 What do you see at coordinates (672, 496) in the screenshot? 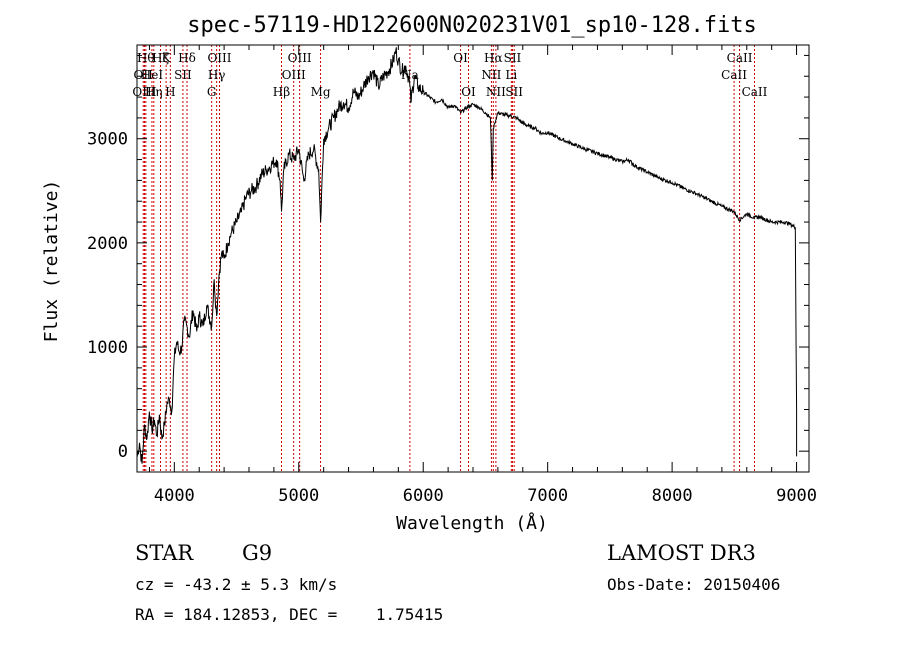
I see `x-tick-label-4: 8000` at bounding box center [672, 496].